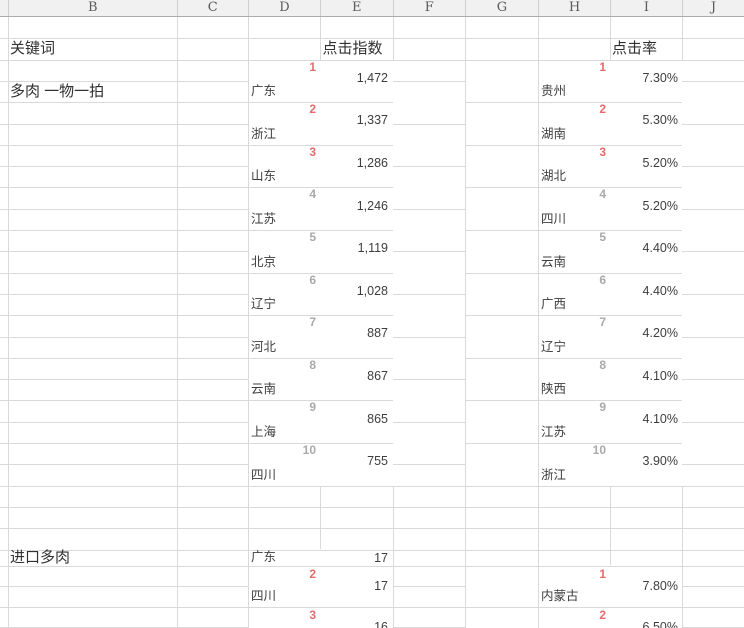 Image resolution: width=744 pixels, height=628 pixels. I want to click on metric-value: 755, so click(377, 461).